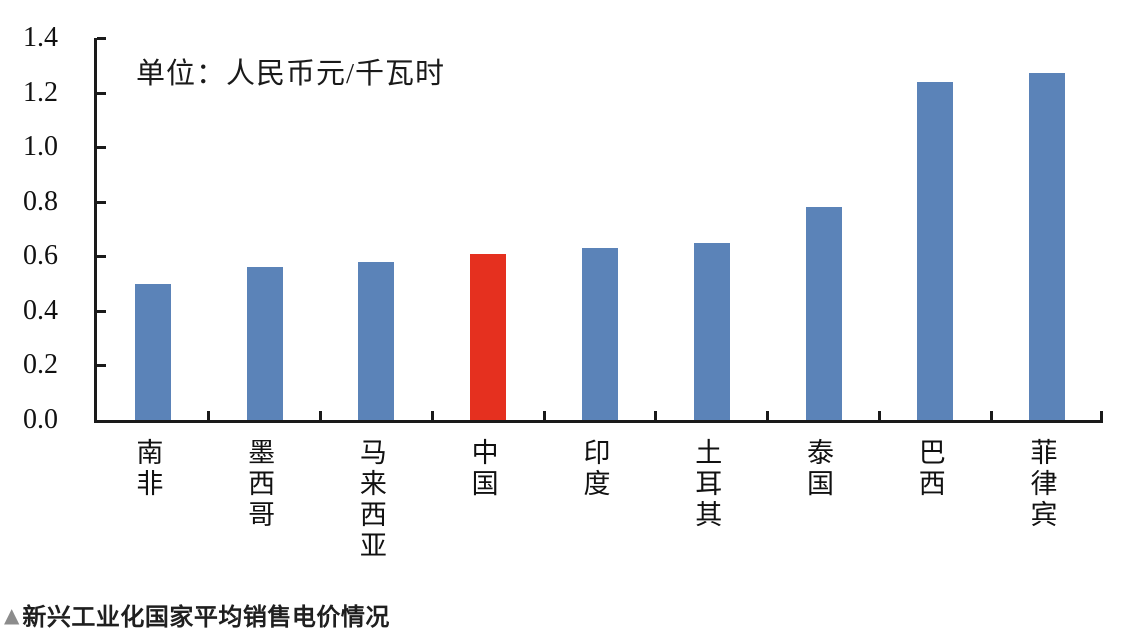  Describe the element at coordinates (12, 614) in the screenshot. I see `triangle-marker-icon: ▲` at that location.